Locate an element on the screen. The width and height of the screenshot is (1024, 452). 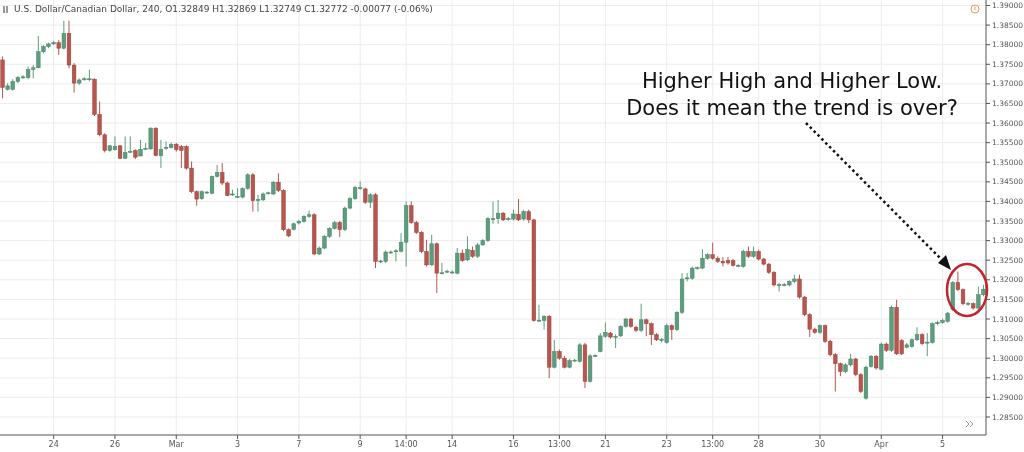
x-tick-label: Mar is located at coordinates (176, 444).